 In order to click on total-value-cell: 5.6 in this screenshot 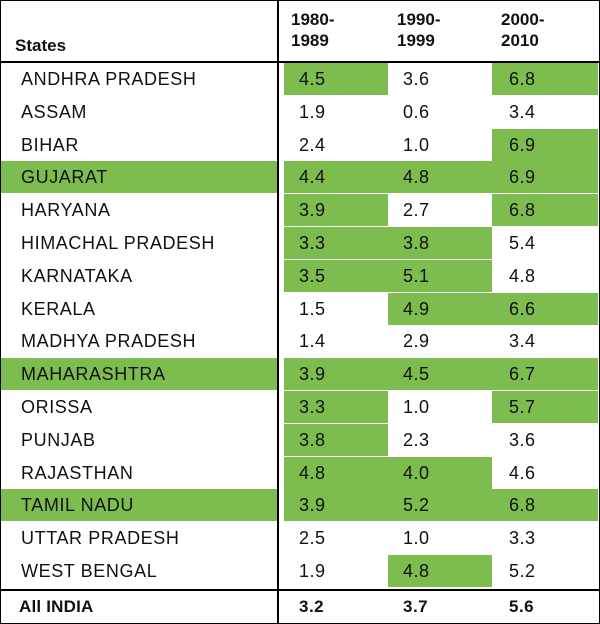, I will do `click(522, 606)`.